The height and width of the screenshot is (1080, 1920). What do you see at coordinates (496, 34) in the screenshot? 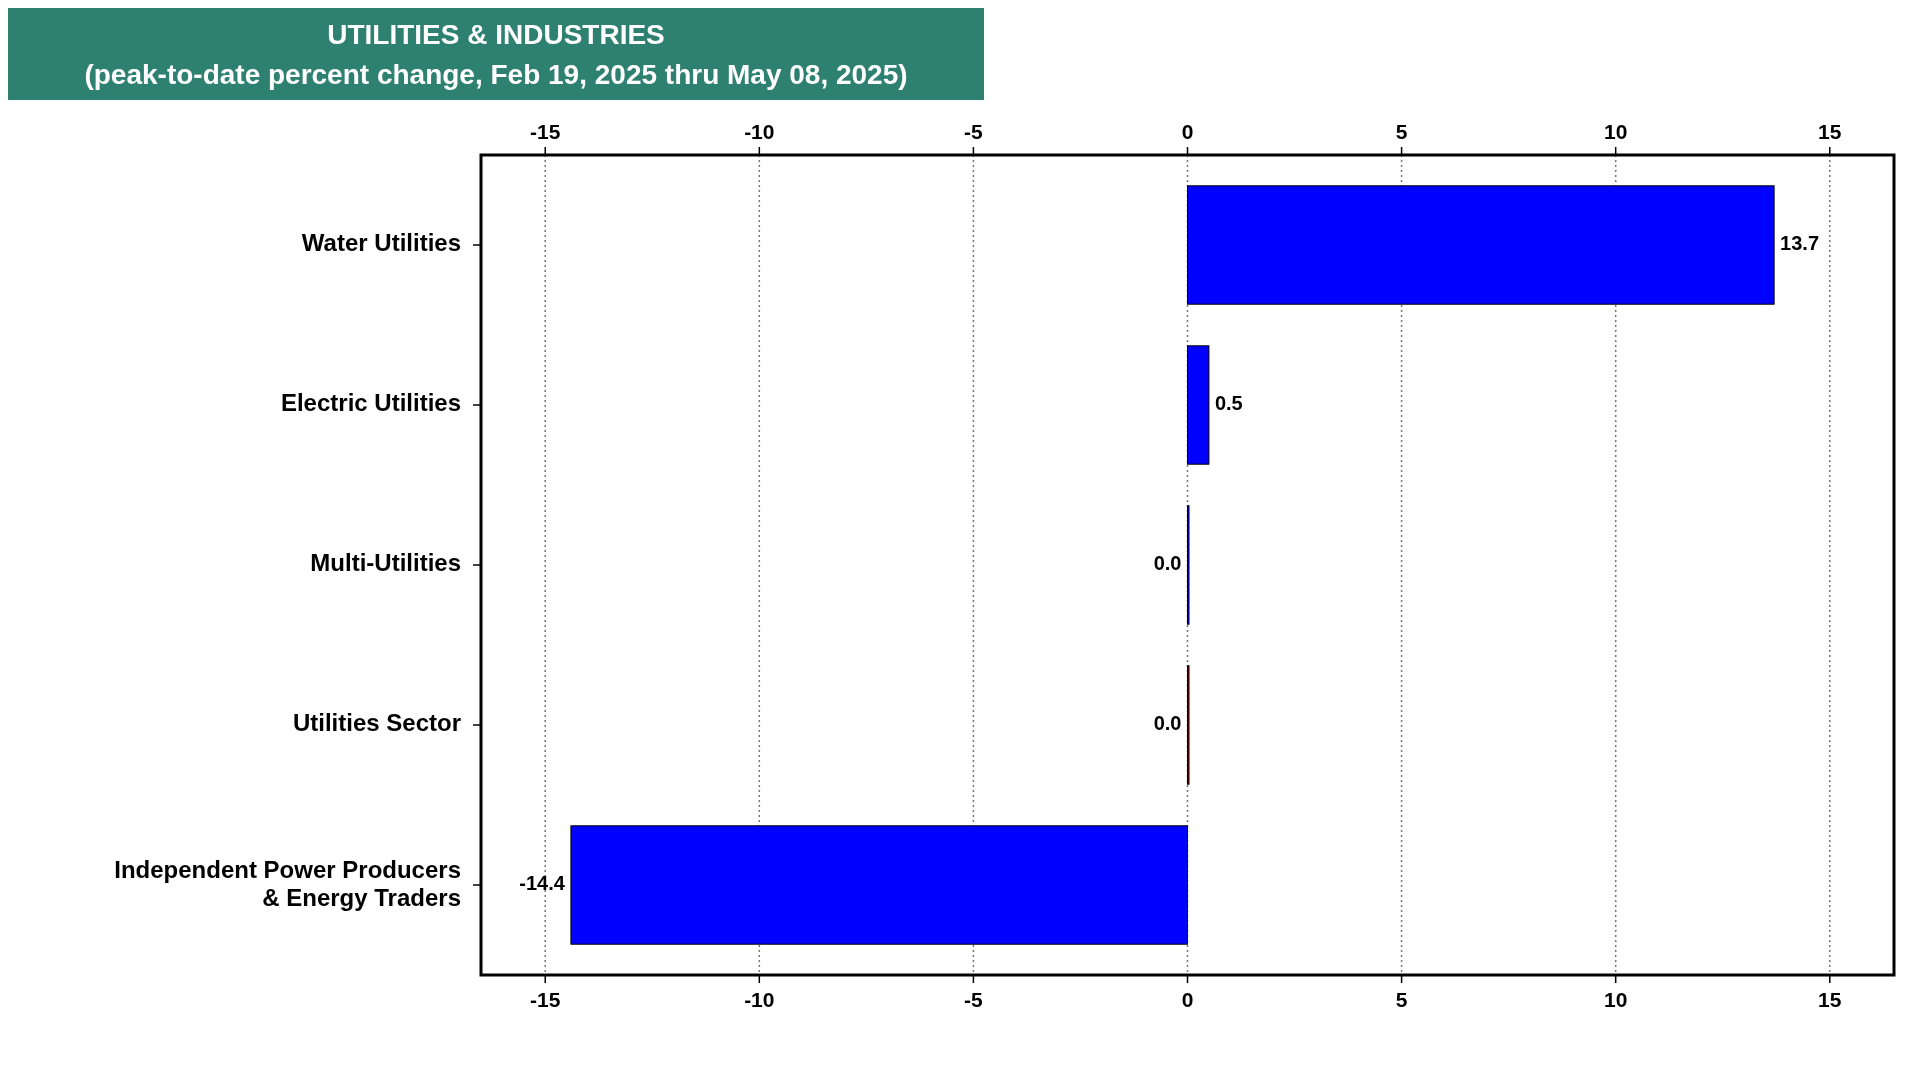
I see `chart-title: UTILITIES & INDUSTRIES` at bounding box center [496, 34].